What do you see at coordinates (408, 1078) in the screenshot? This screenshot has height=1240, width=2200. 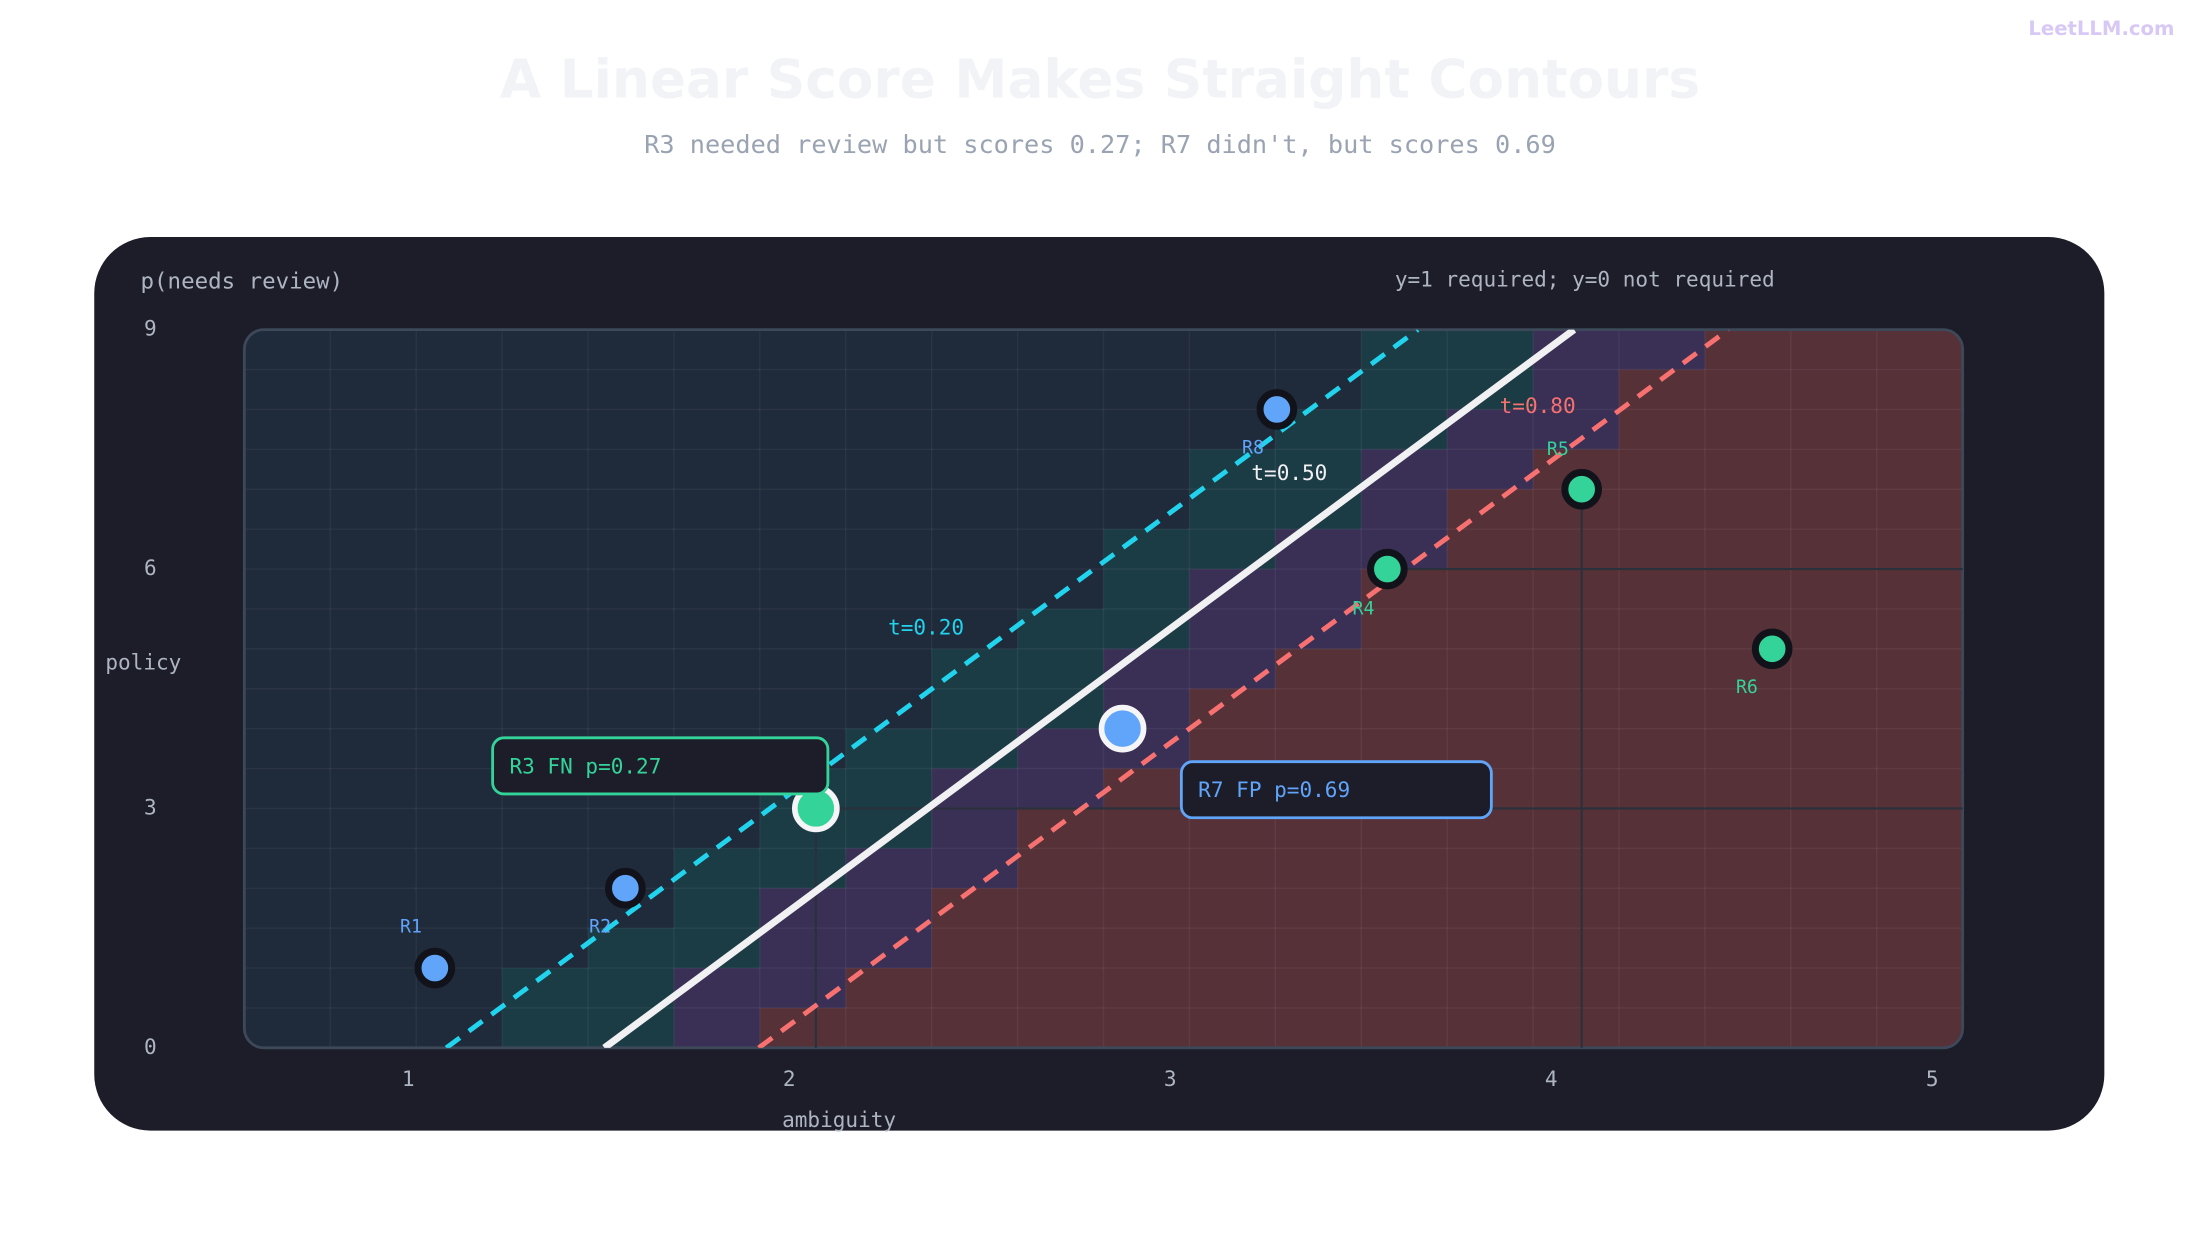 I see `x-tick-label: 1` at bounding box center [408, 1078].